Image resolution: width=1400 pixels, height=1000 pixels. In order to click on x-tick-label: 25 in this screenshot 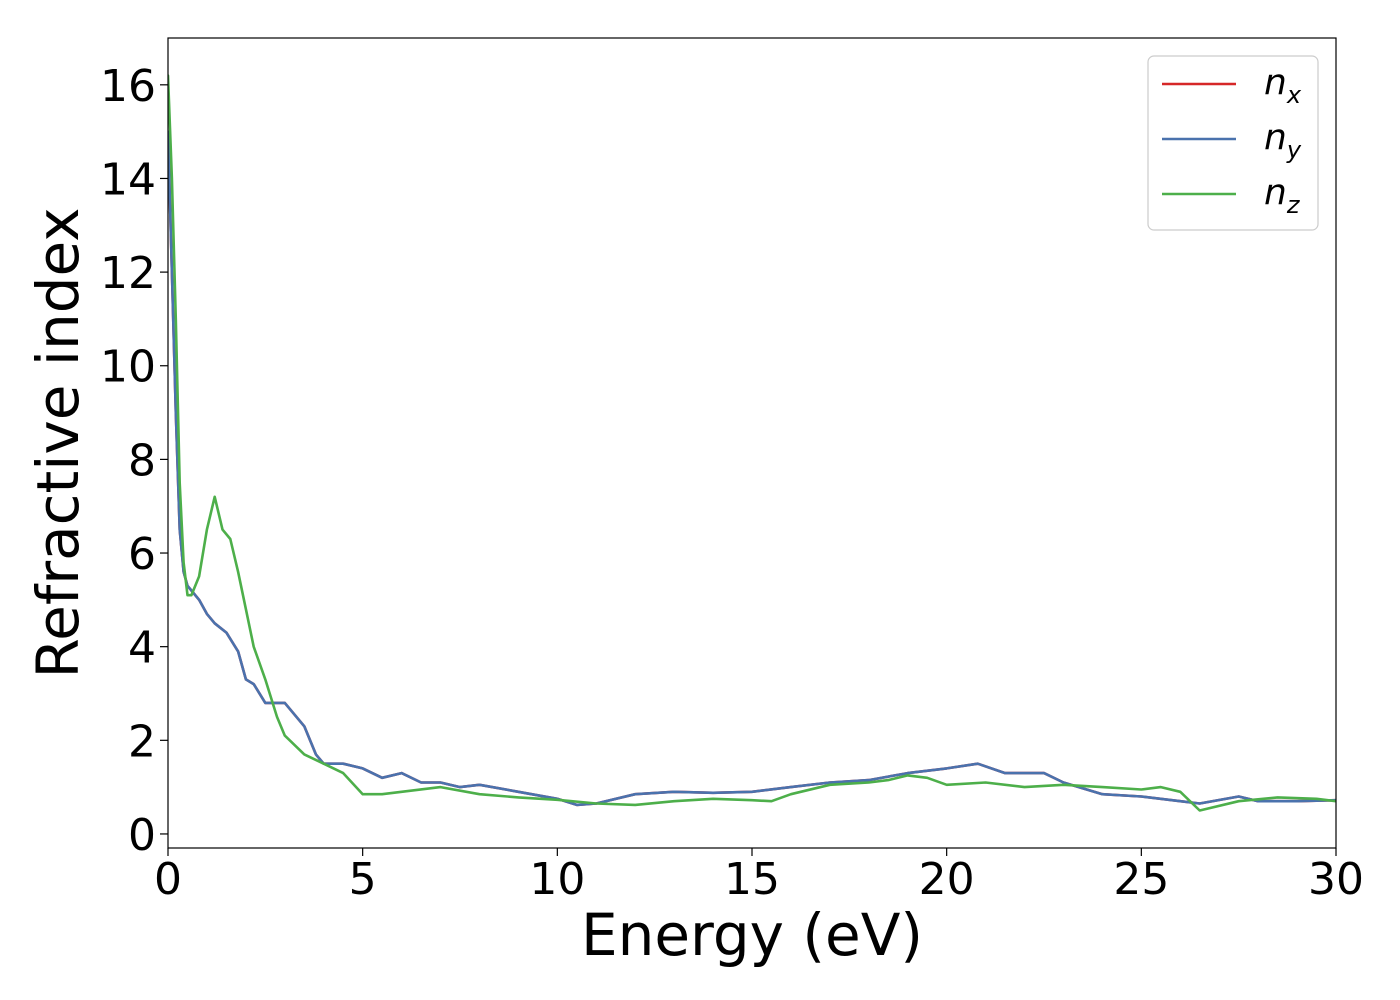, I will do `click(1141, 879)`.